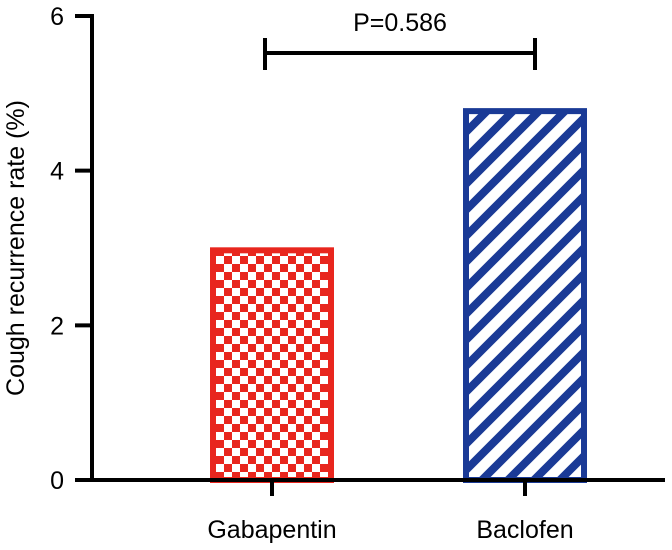 Image resolution: width=672 pixels, height=550 pixels. I want to click on y-ticks: 0 2 4 6, so click(71, 249).